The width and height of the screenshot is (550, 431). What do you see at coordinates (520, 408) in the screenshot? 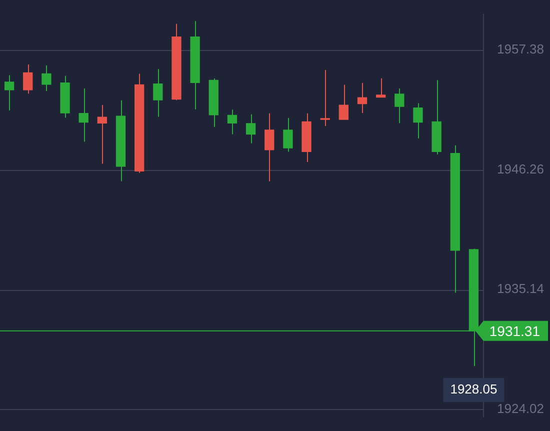
I see `y-tick-label: 1924.02` at bounding box center [520, 408].